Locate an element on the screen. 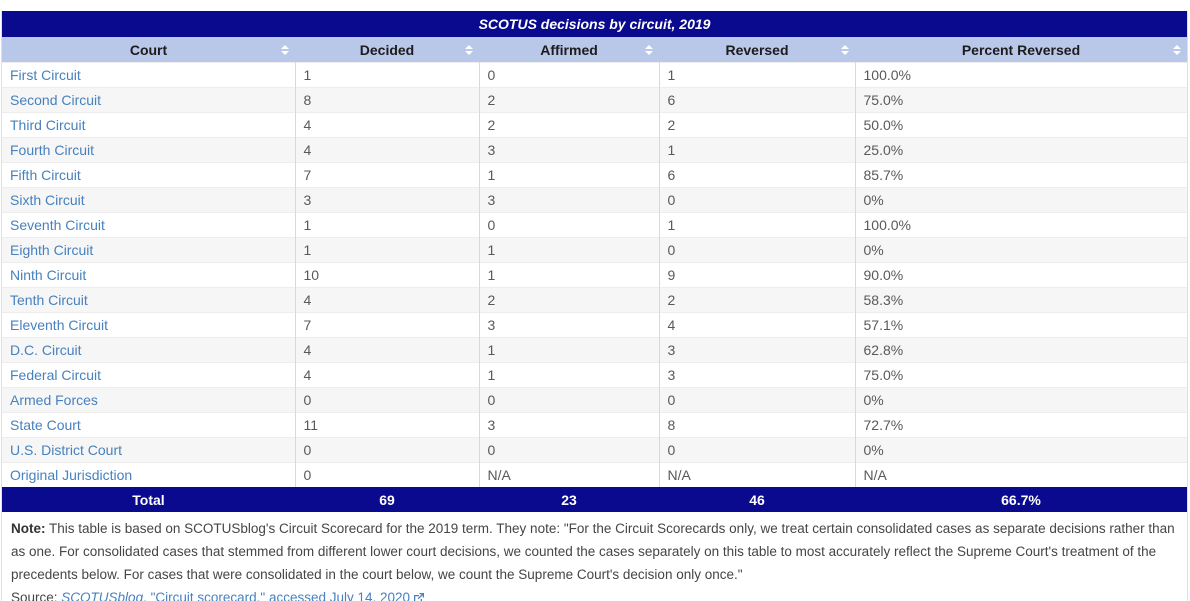 The width and height of the screenshot is (1190, 601). column-header-decided: Decided is located at coordinates (387, 50).